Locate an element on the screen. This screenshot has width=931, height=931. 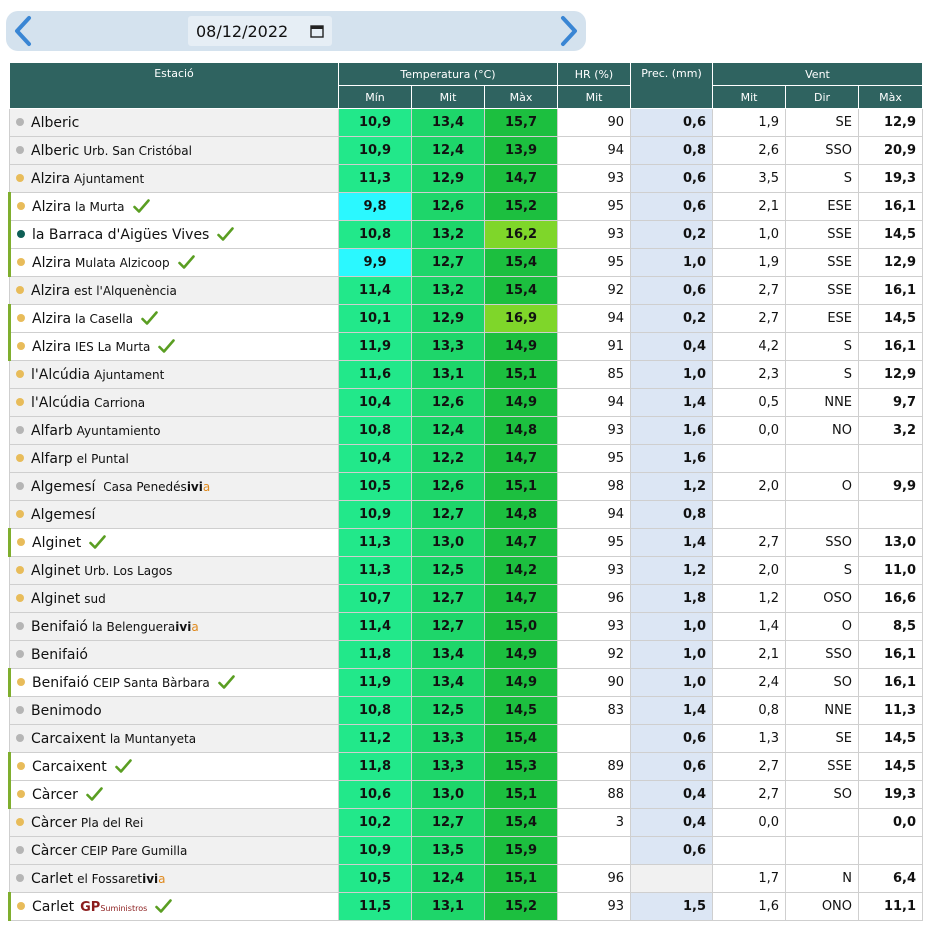
station-location: Casa Penedés is located at coordinates (143, 486).